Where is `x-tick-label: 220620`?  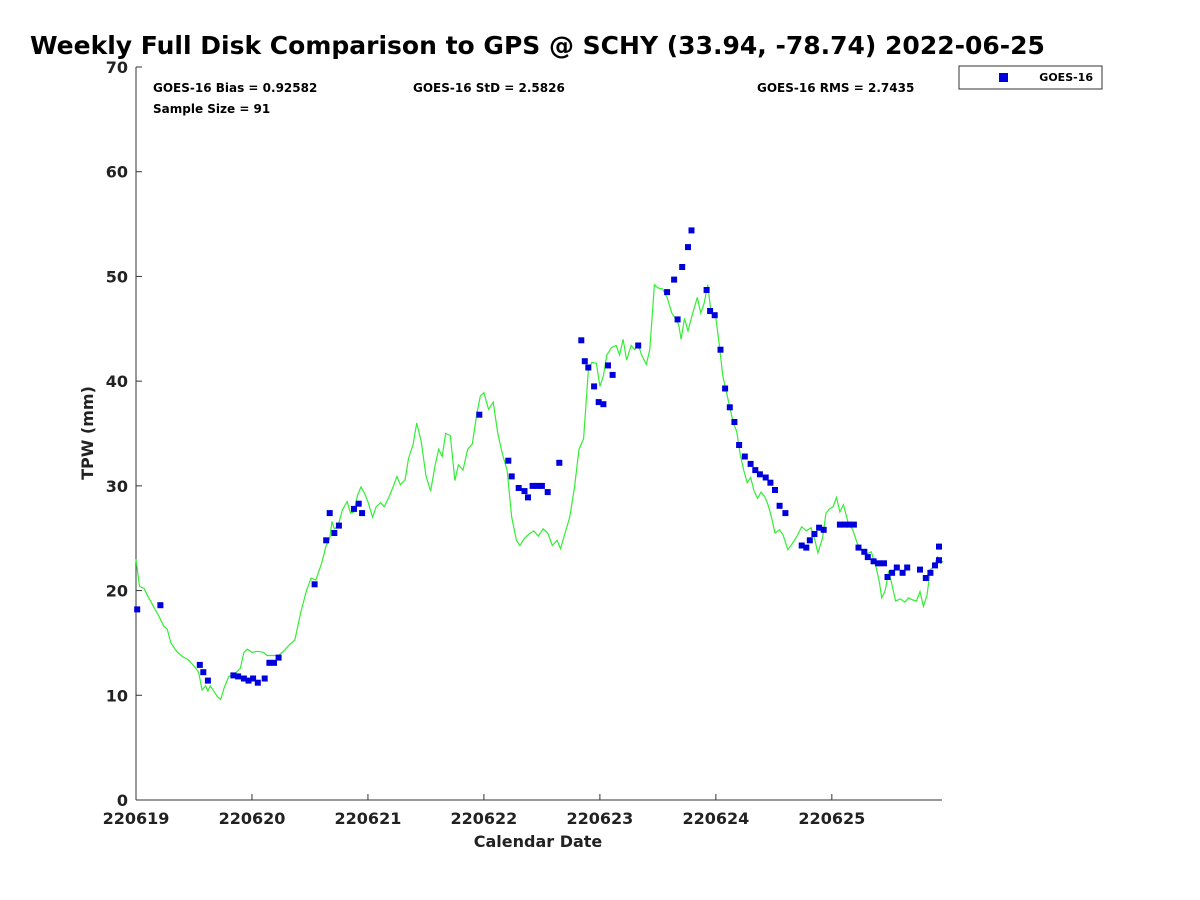
x-tick-label: 220620 is located at coordinates (252, 818).